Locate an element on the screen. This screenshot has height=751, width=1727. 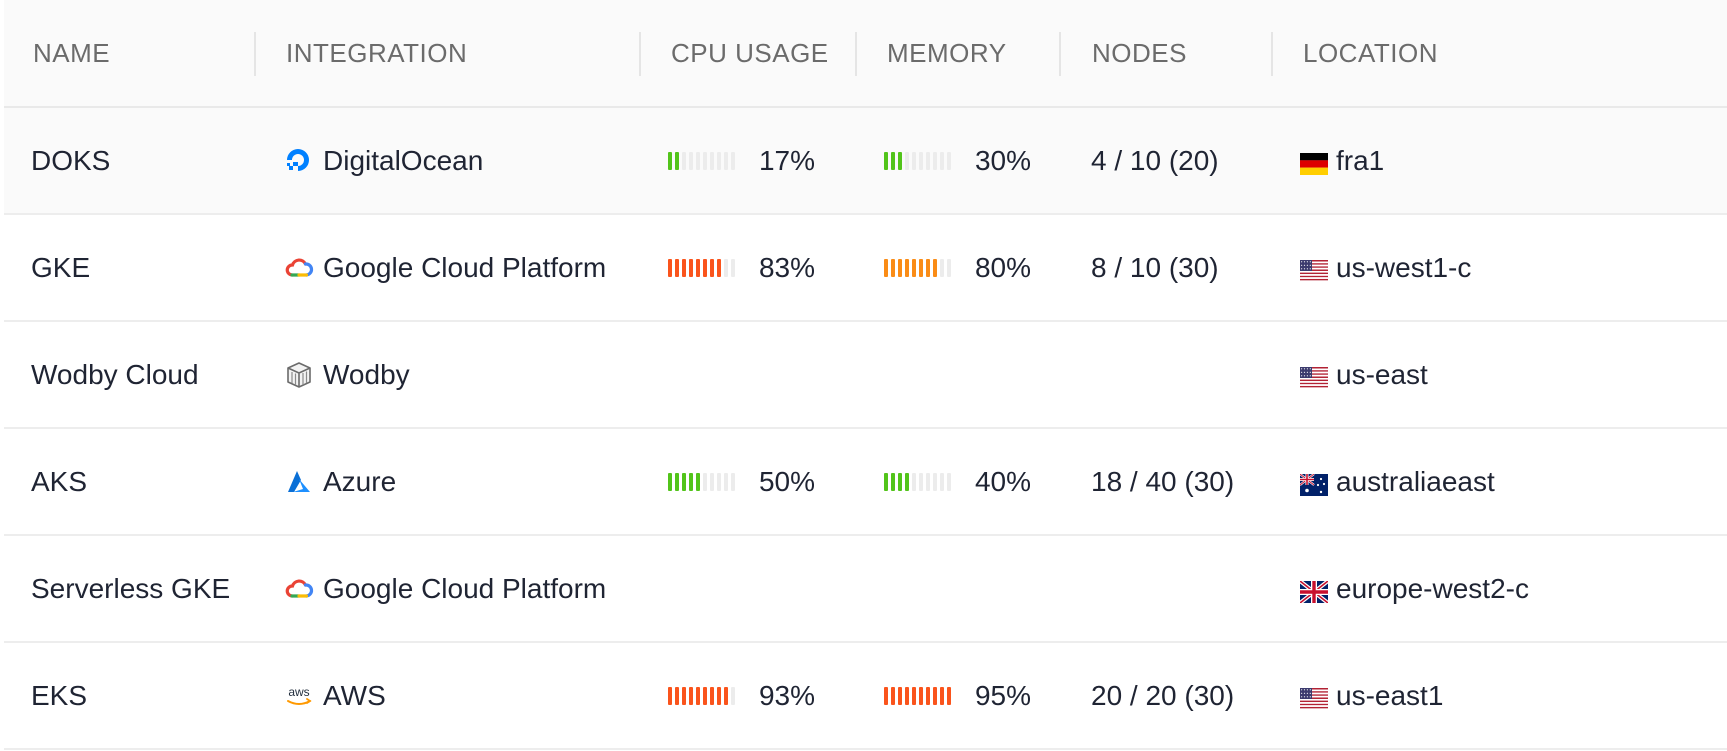
location-name: europe-west2-c is located at coordinates (1432, 588).